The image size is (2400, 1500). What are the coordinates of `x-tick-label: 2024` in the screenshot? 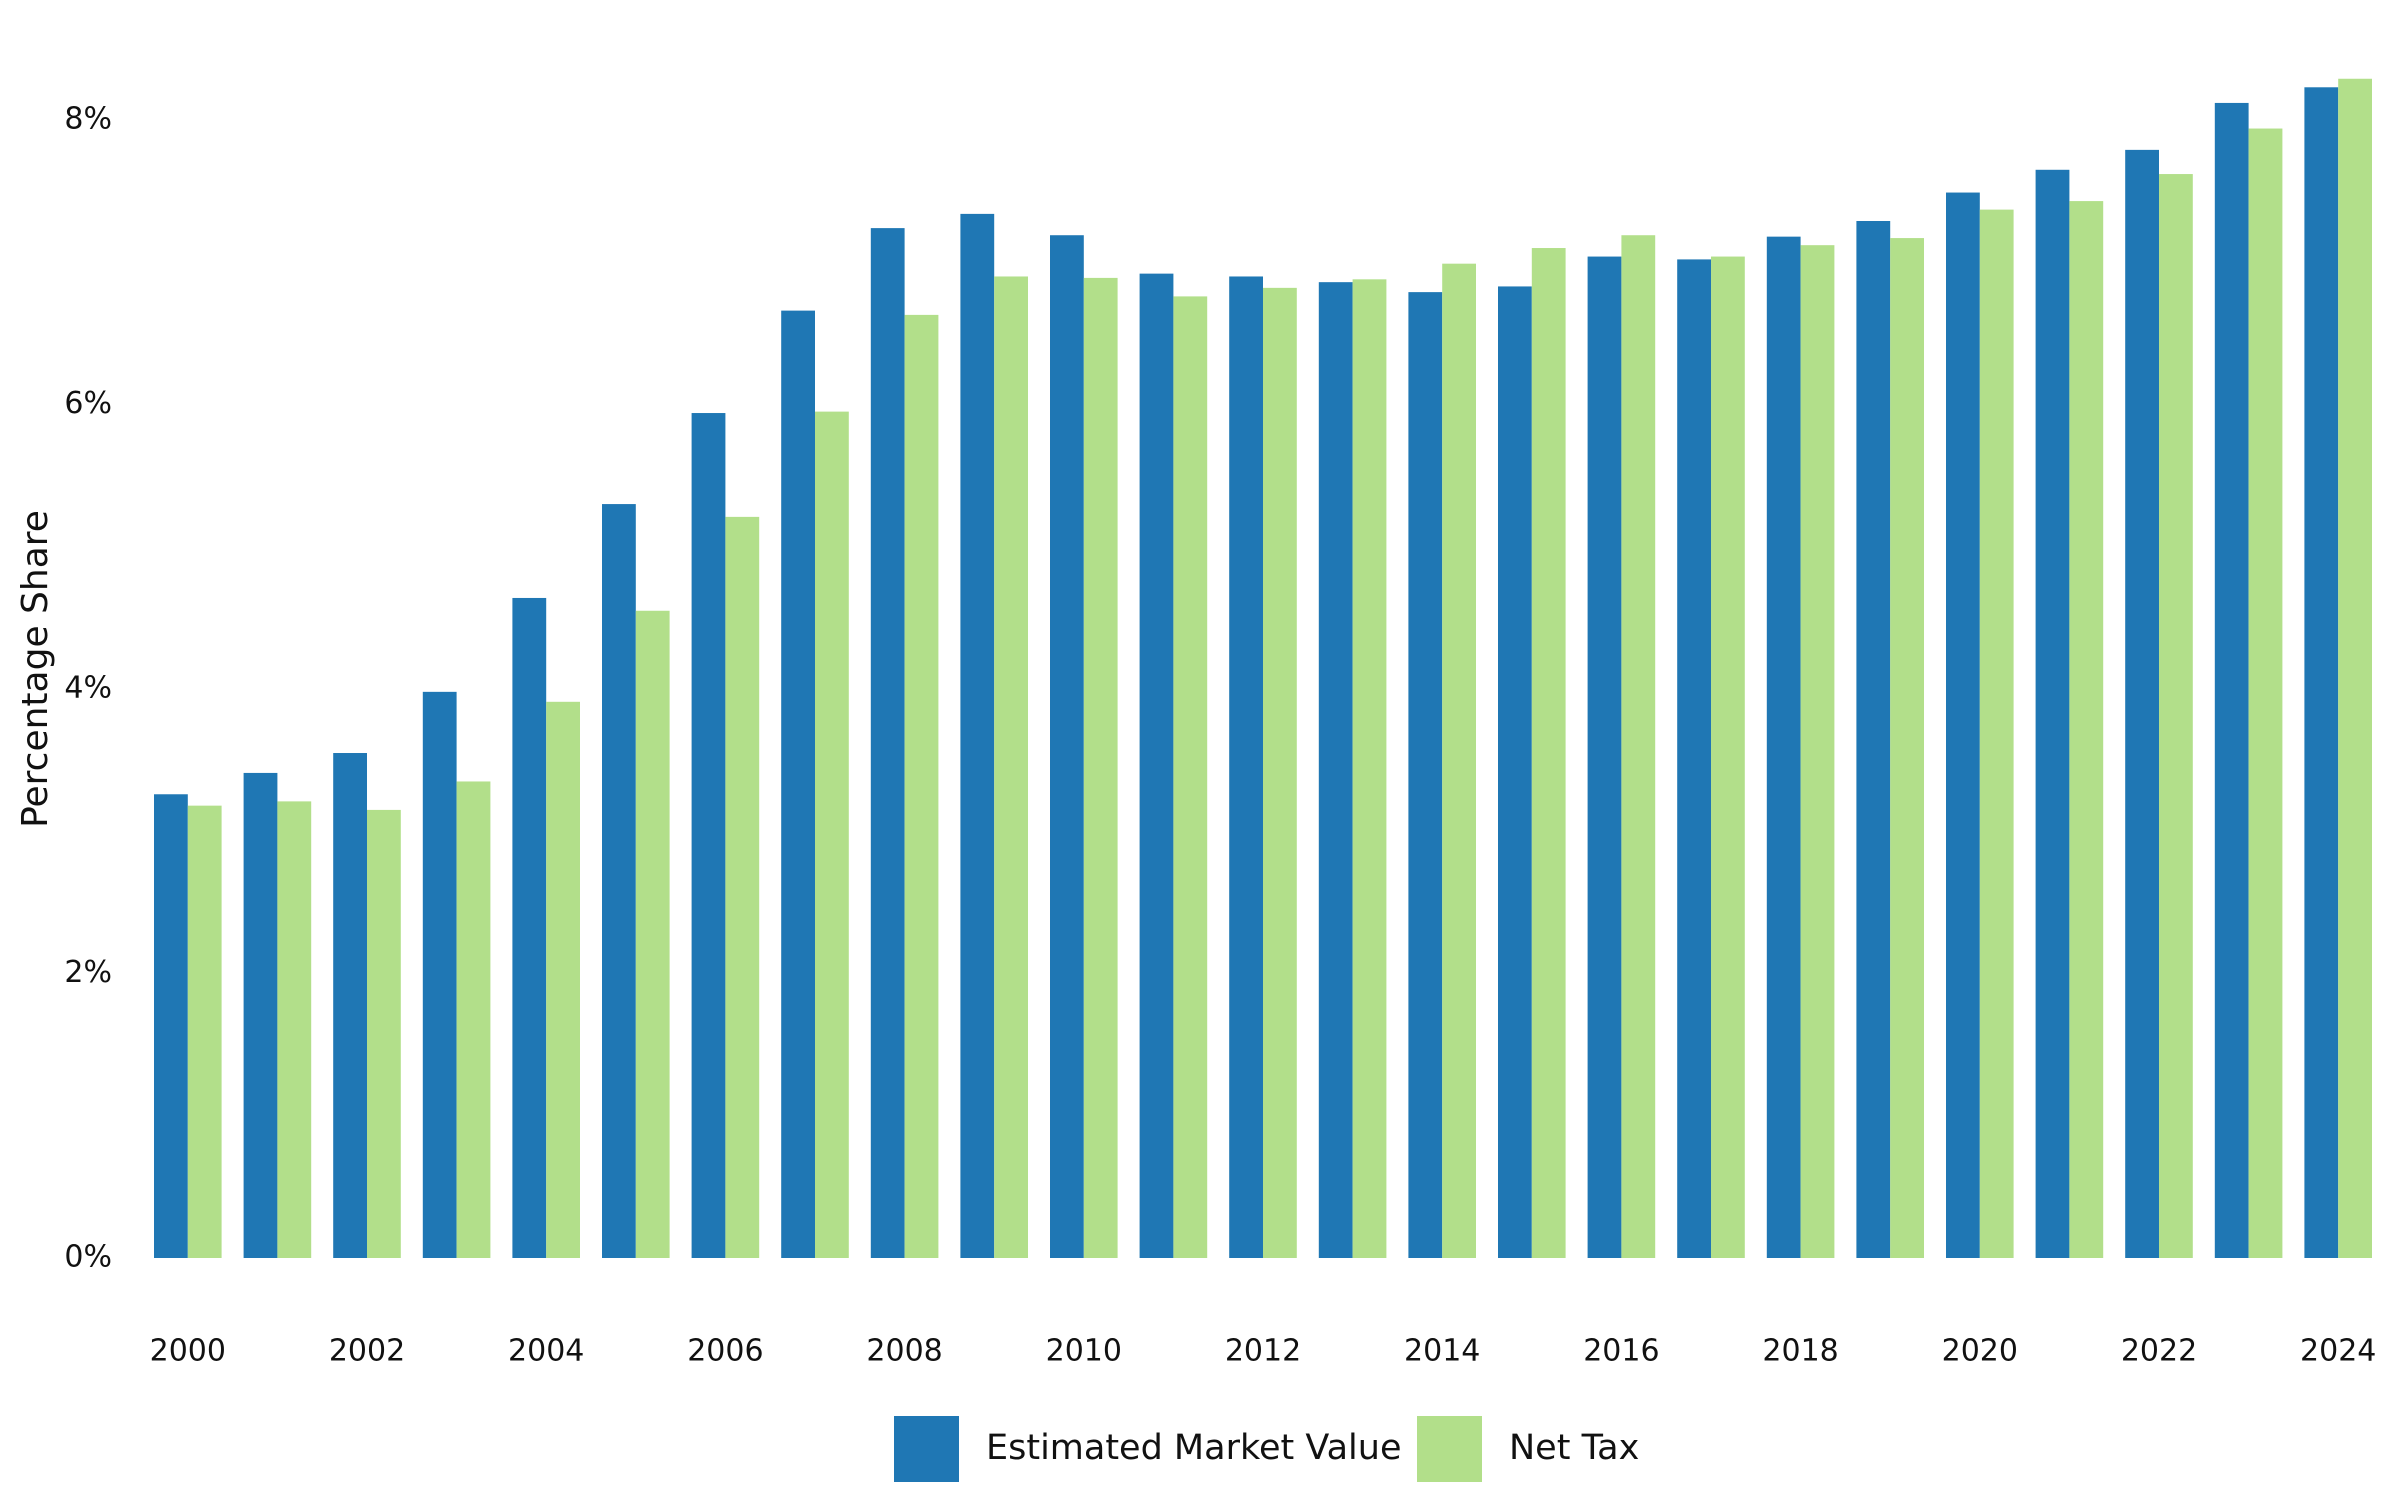 It's located at (2338, 1351).